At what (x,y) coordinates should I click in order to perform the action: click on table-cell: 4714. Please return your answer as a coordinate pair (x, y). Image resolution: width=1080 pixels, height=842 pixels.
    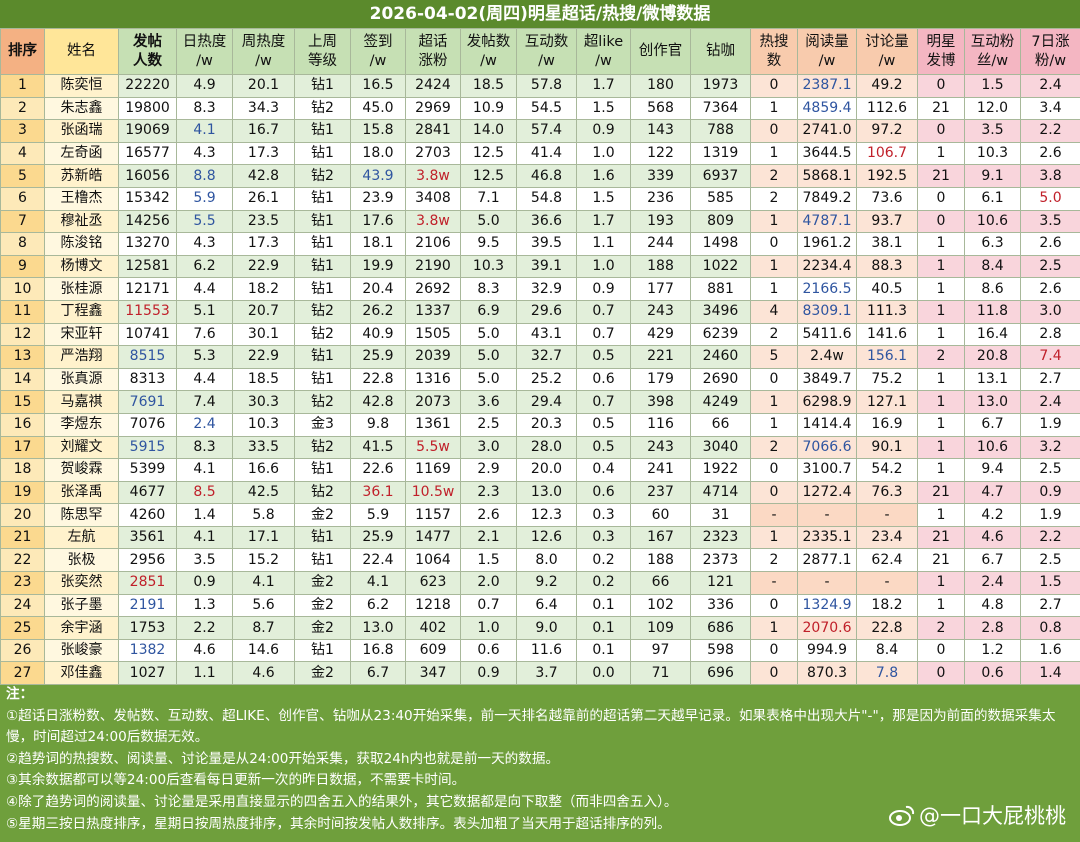
    Looking at the image, I should click on (720, 492).